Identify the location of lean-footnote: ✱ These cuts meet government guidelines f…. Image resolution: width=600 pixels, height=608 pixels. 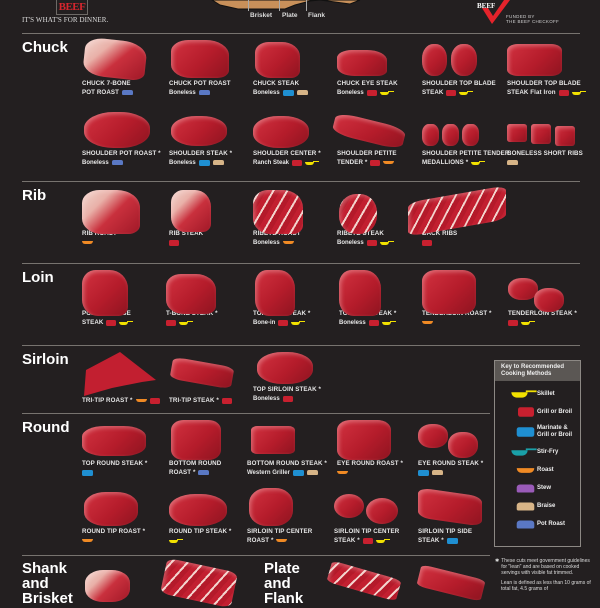
(543, 575).